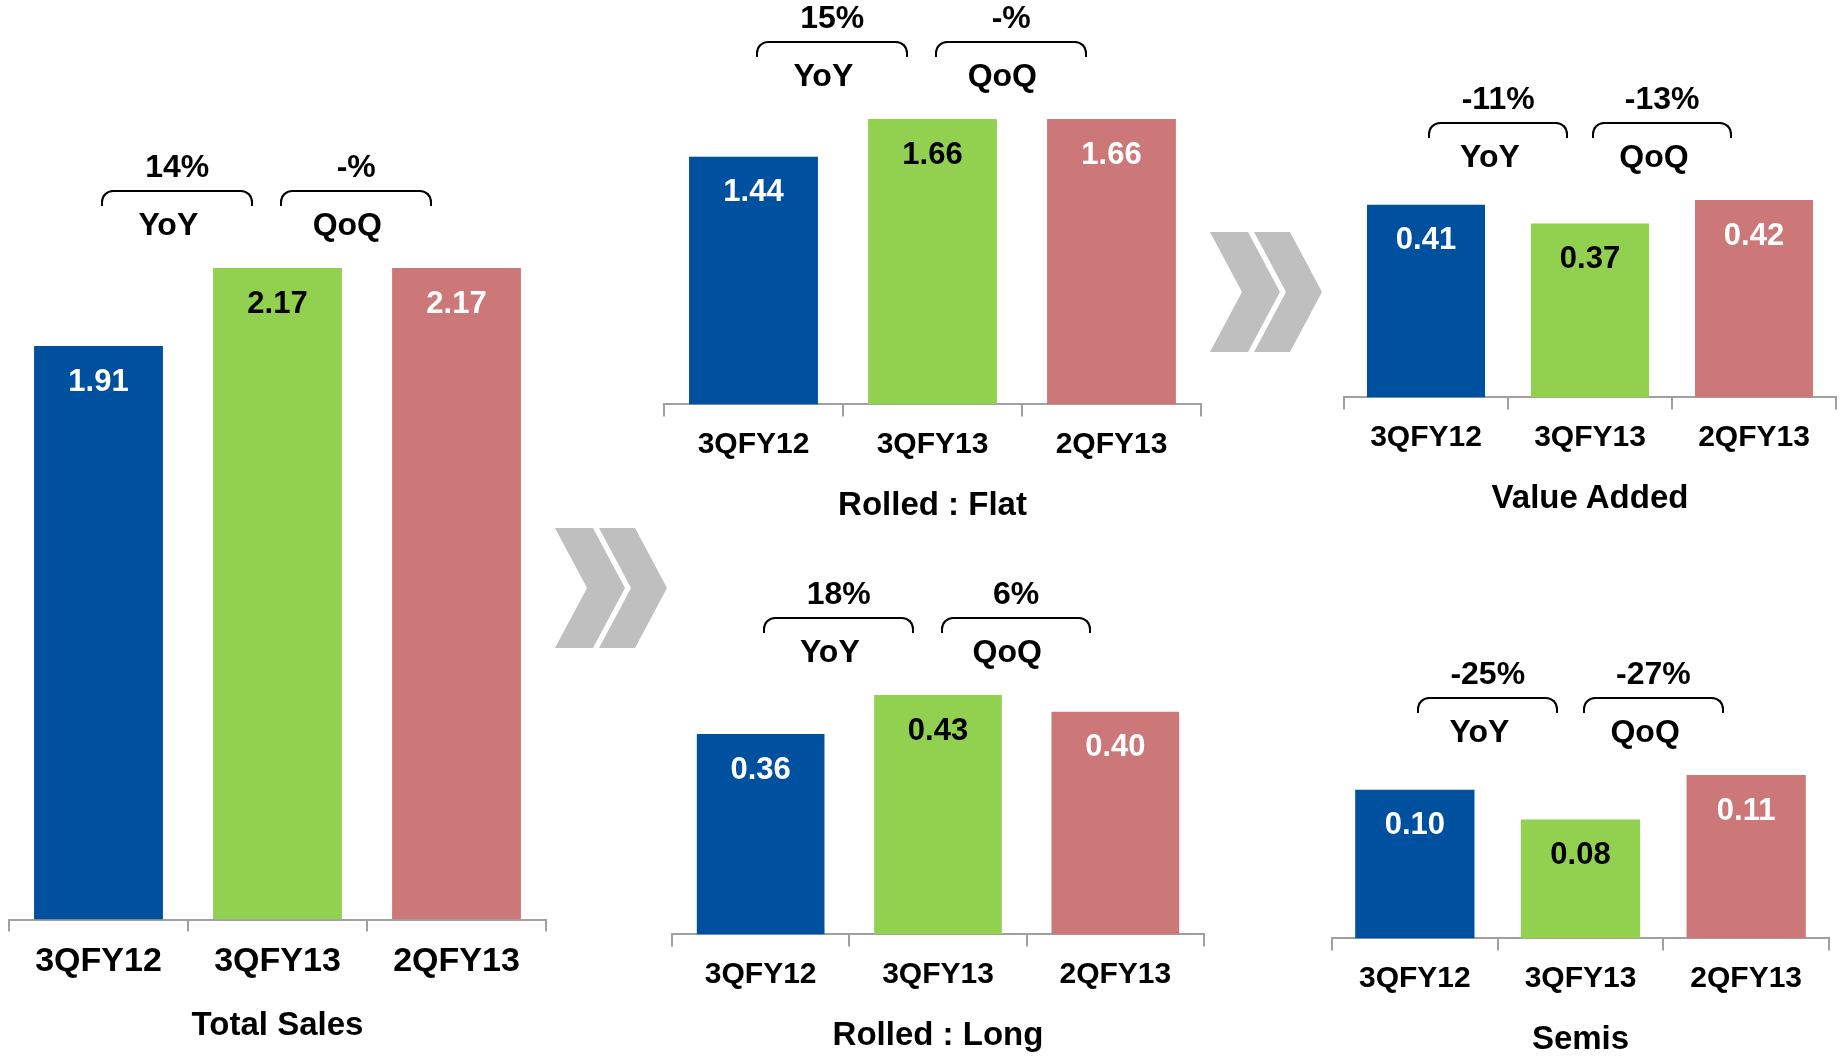 Image resolution: width=1841 pixels, height=1064 pixels. I want to click on text: 18%, so click(838, 592).